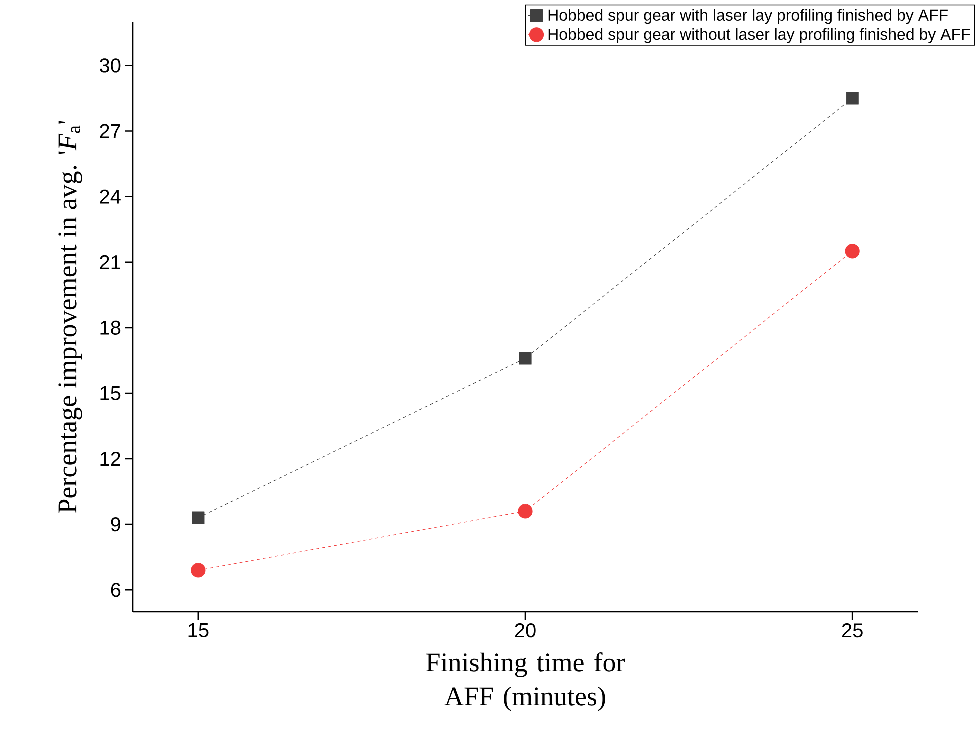  What do you see at coordinates (110, 262) in the screenshot?
I see `y-tick-label: 21` at bounding box center [110, 262].